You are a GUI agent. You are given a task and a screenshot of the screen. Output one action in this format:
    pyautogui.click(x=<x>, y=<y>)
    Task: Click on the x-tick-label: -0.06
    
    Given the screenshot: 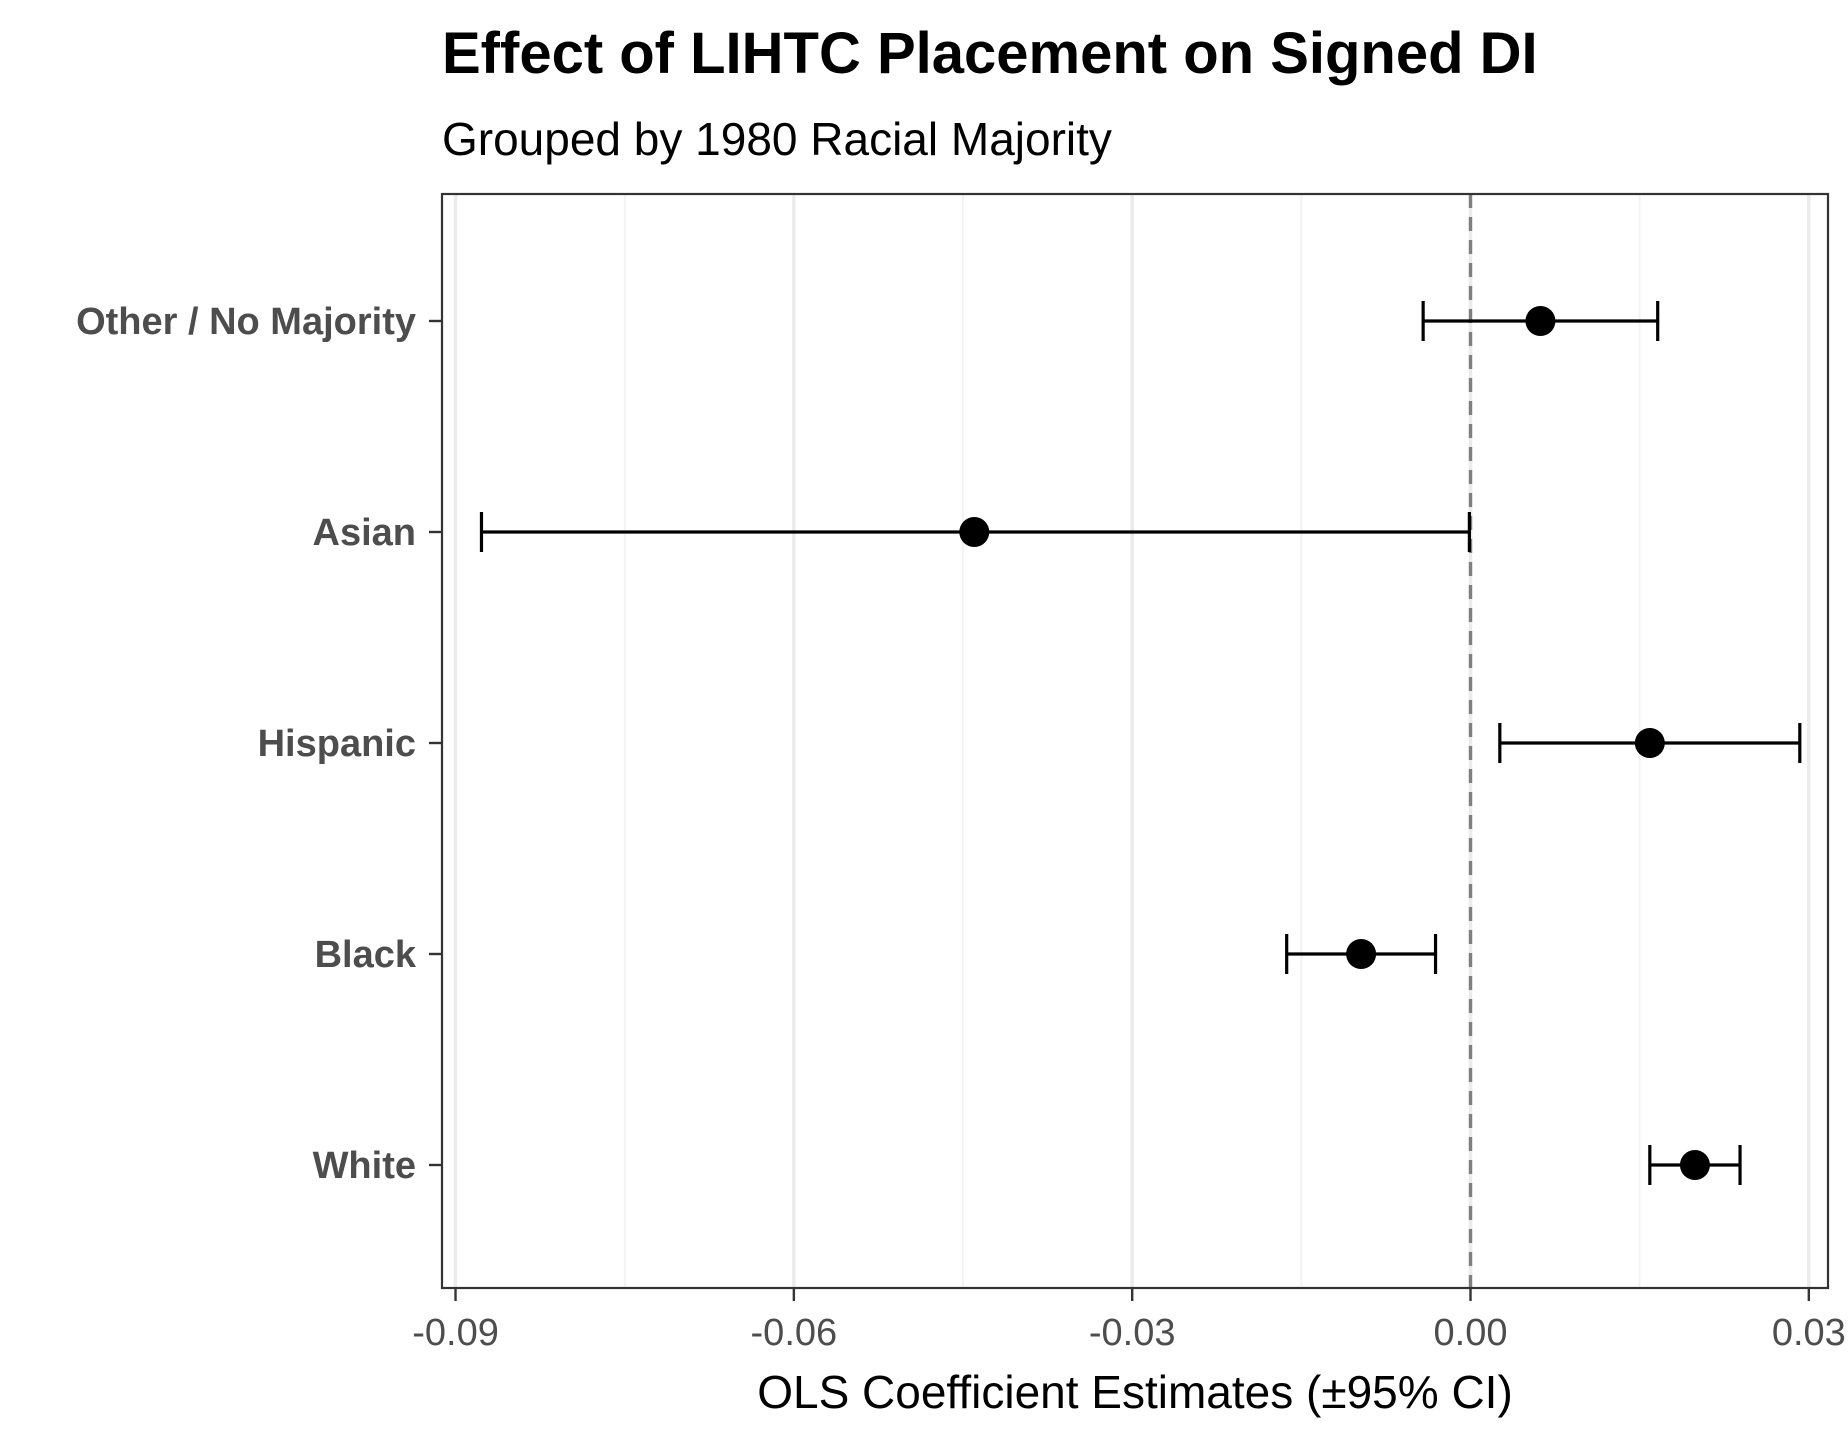 What is the action you would take?
    pyautogui.click(x=794, y=1333)
    